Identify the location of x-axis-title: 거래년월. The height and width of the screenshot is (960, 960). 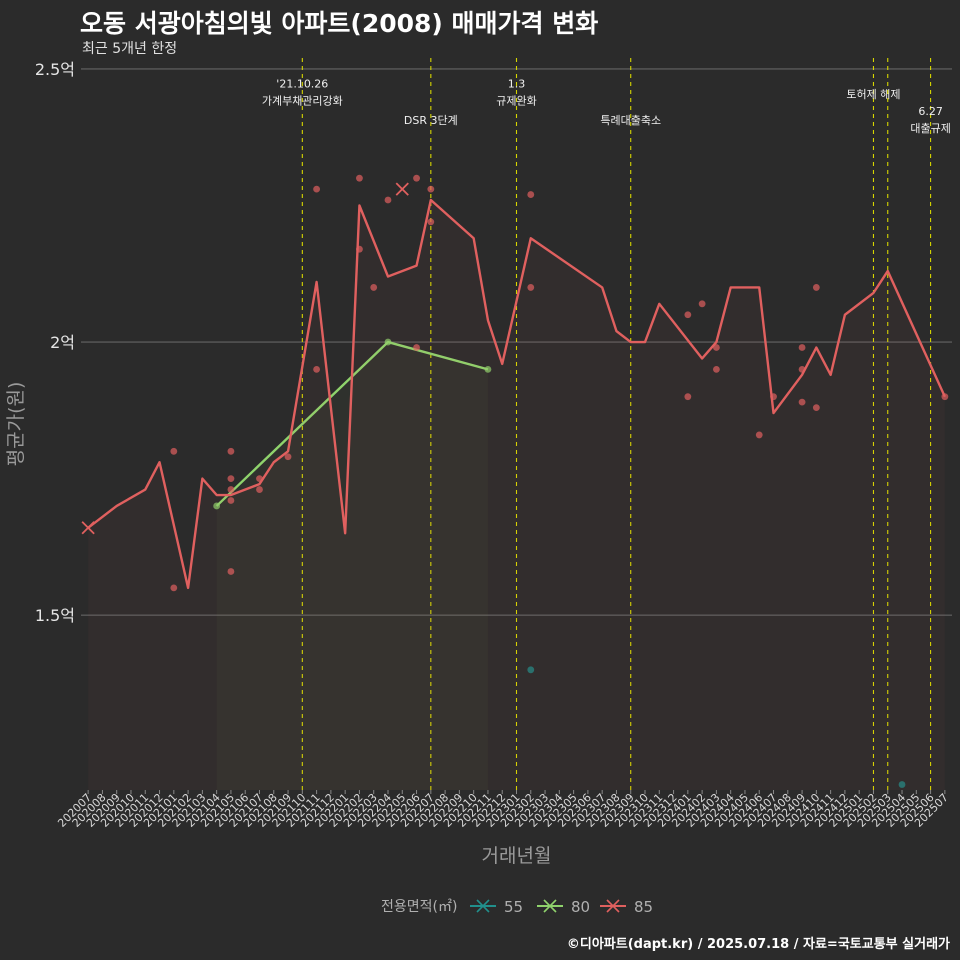
(517, 856).